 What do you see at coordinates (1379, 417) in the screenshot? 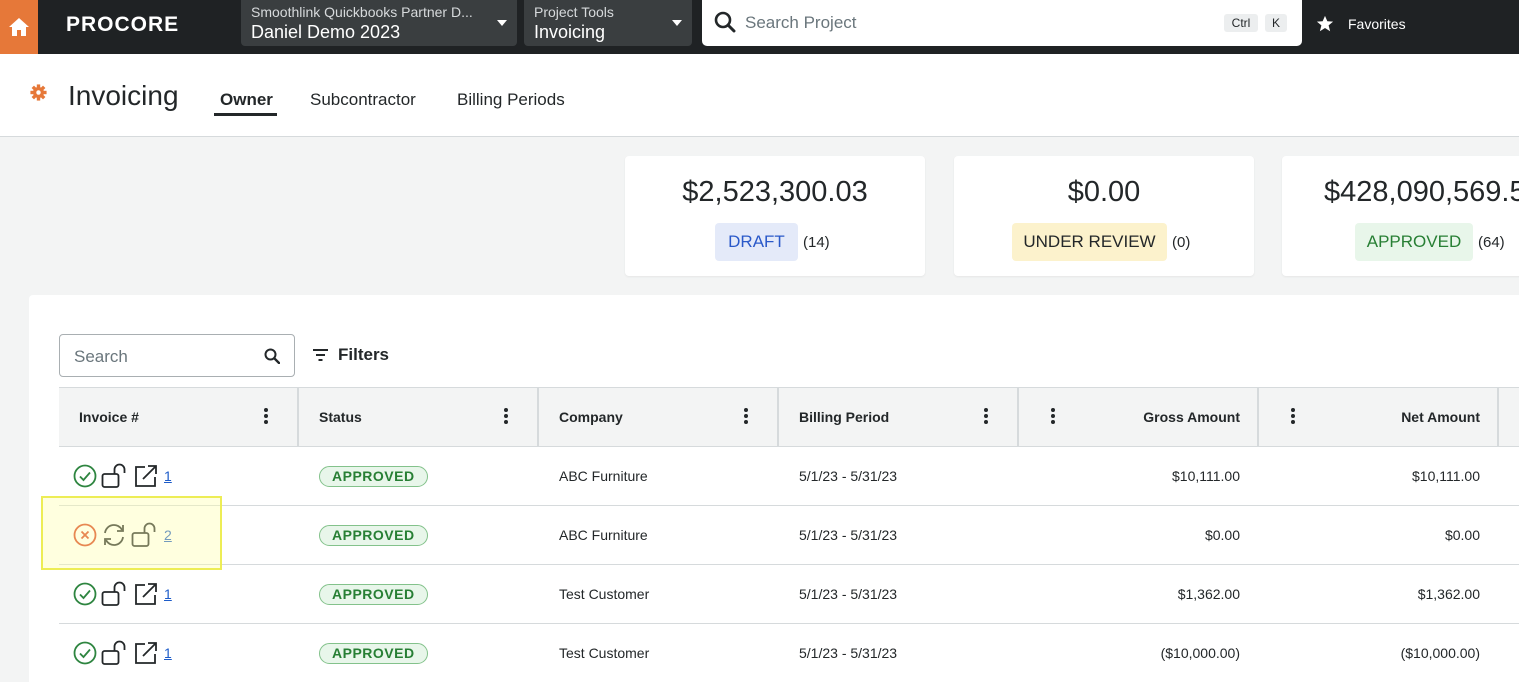
I see `column-header-net-amount: Net Amount` at bounding box center [1379, 417].